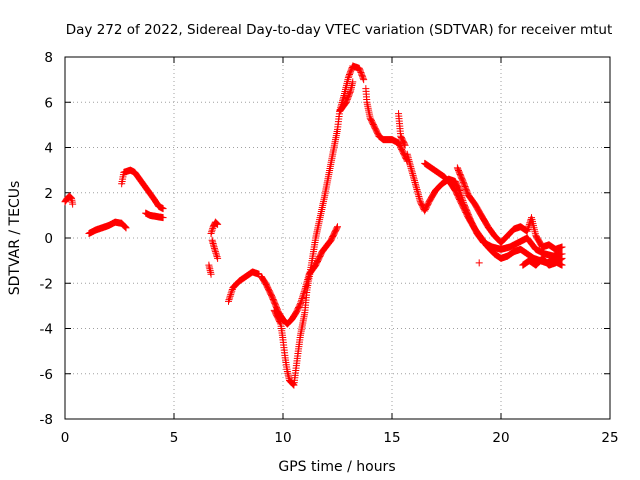 Image resolution: width=640 pixels, height=480 pixels. I want to click on y-tick-label: 6, so click(48, 103).